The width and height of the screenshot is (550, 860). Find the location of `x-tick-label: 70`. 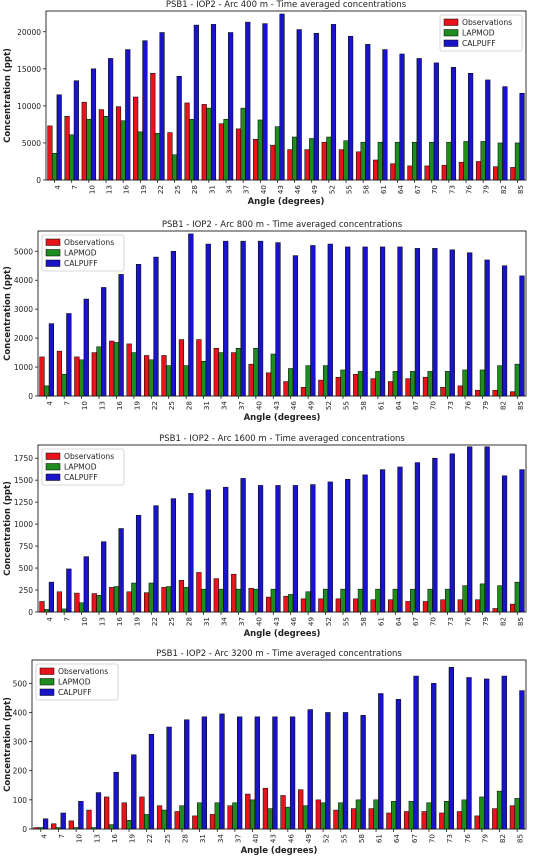

x-tick-label: 70 is located at coordinates (434, 190).